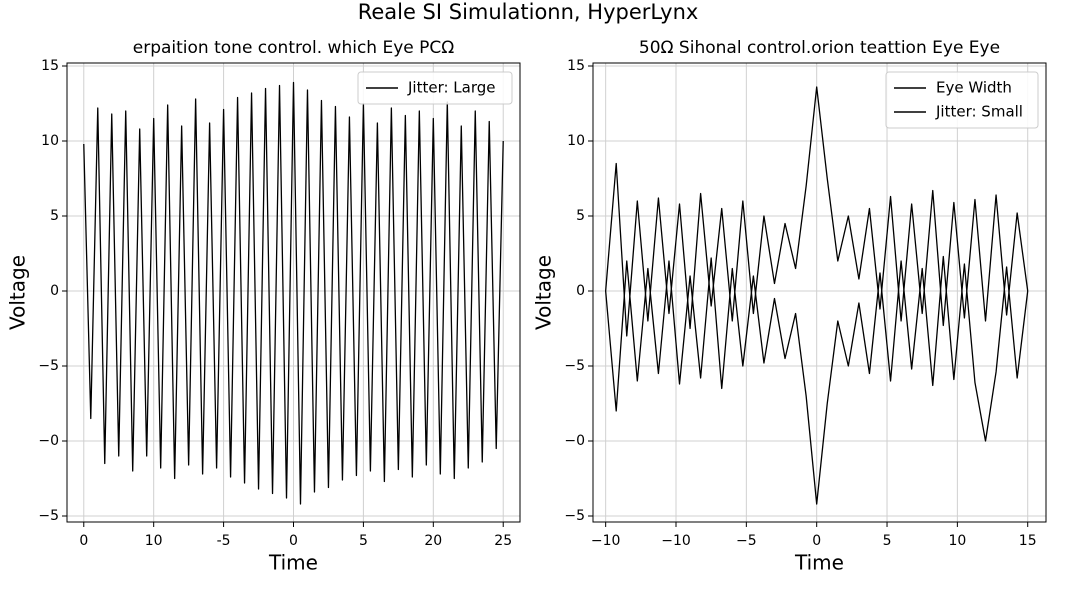  I want to click on figure-title: Reale SI Simulationn, HyperLynx, so click(528, 12).